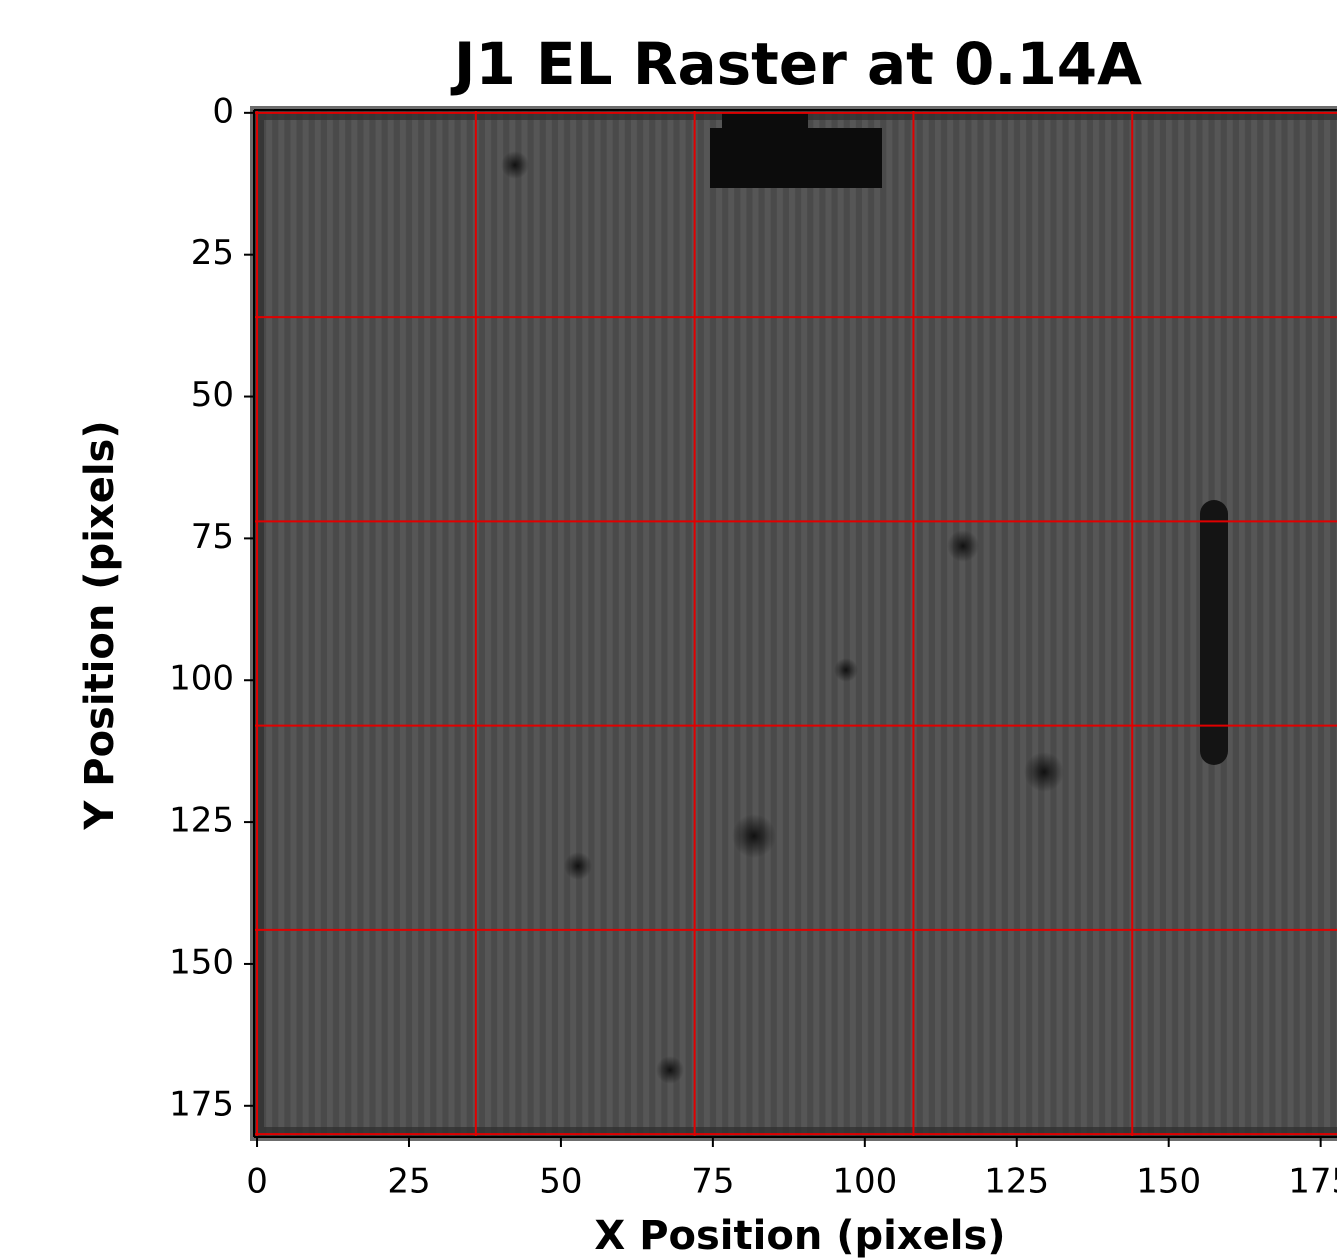 The height and width of the screenshot is (1259, 1337). I want to click on x-tick-label: 175, so click(1312, 1182).